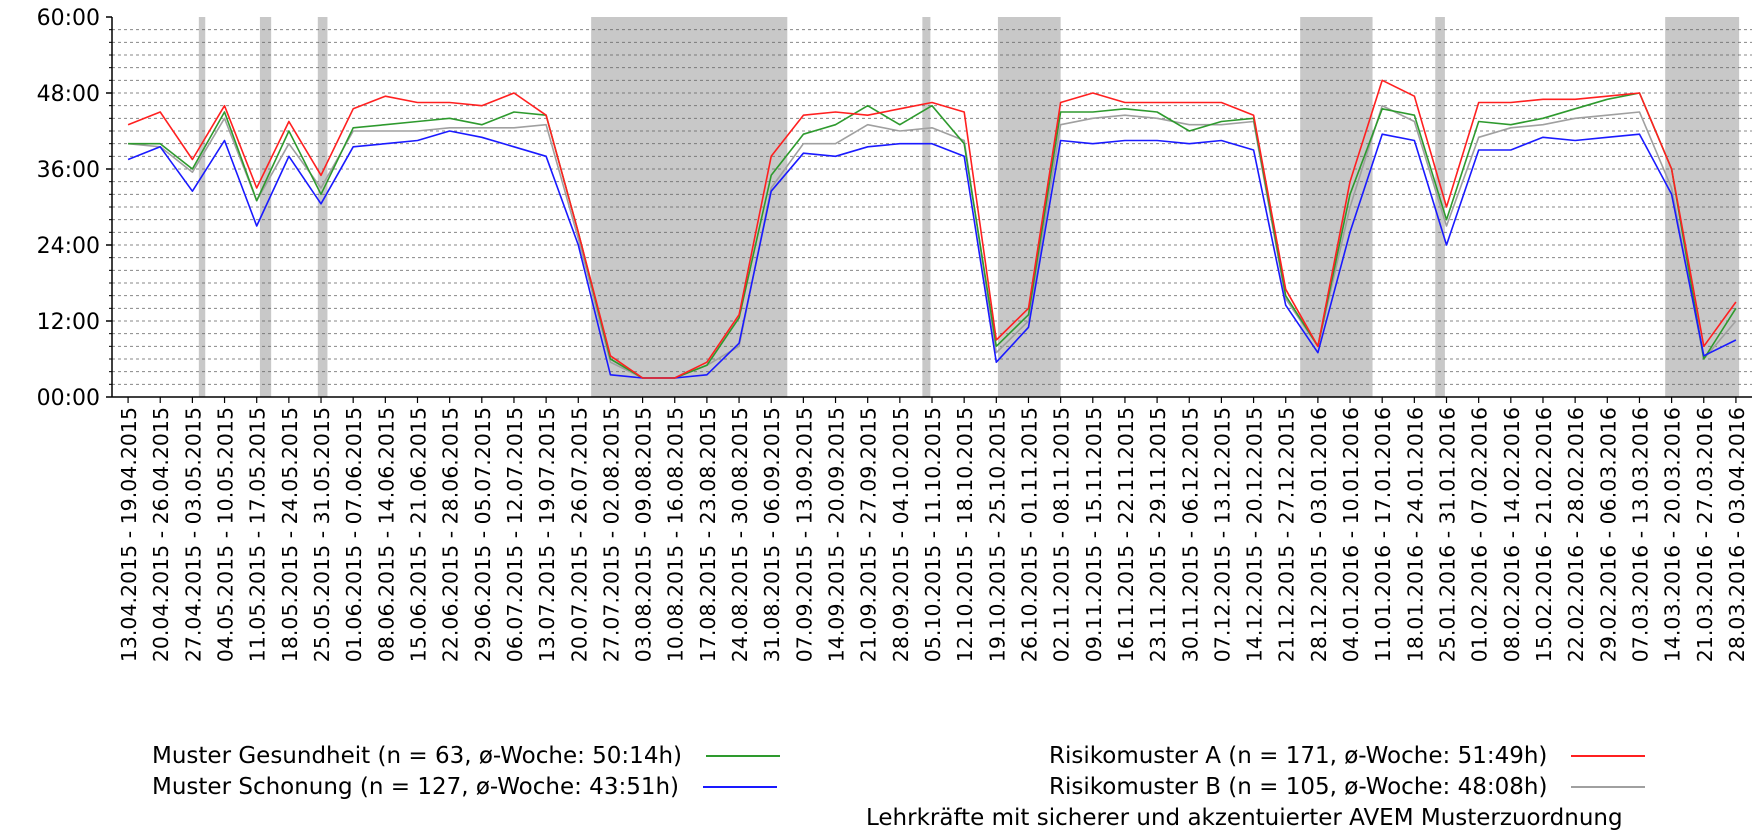 Image resolution: width=1760 pixels, height=834 pixels. Describe the element at coordinates (547, 534) in the screenshot. I see `x-tick-label: 13.07.2015 - 19.07.2015` at that location.